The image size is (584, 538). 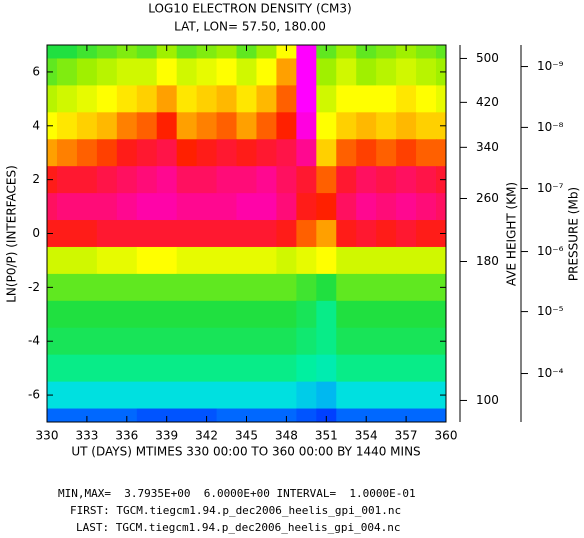 I want to click on pressure-tick-label: 10⁻⁷, so click(x=550, y=188).